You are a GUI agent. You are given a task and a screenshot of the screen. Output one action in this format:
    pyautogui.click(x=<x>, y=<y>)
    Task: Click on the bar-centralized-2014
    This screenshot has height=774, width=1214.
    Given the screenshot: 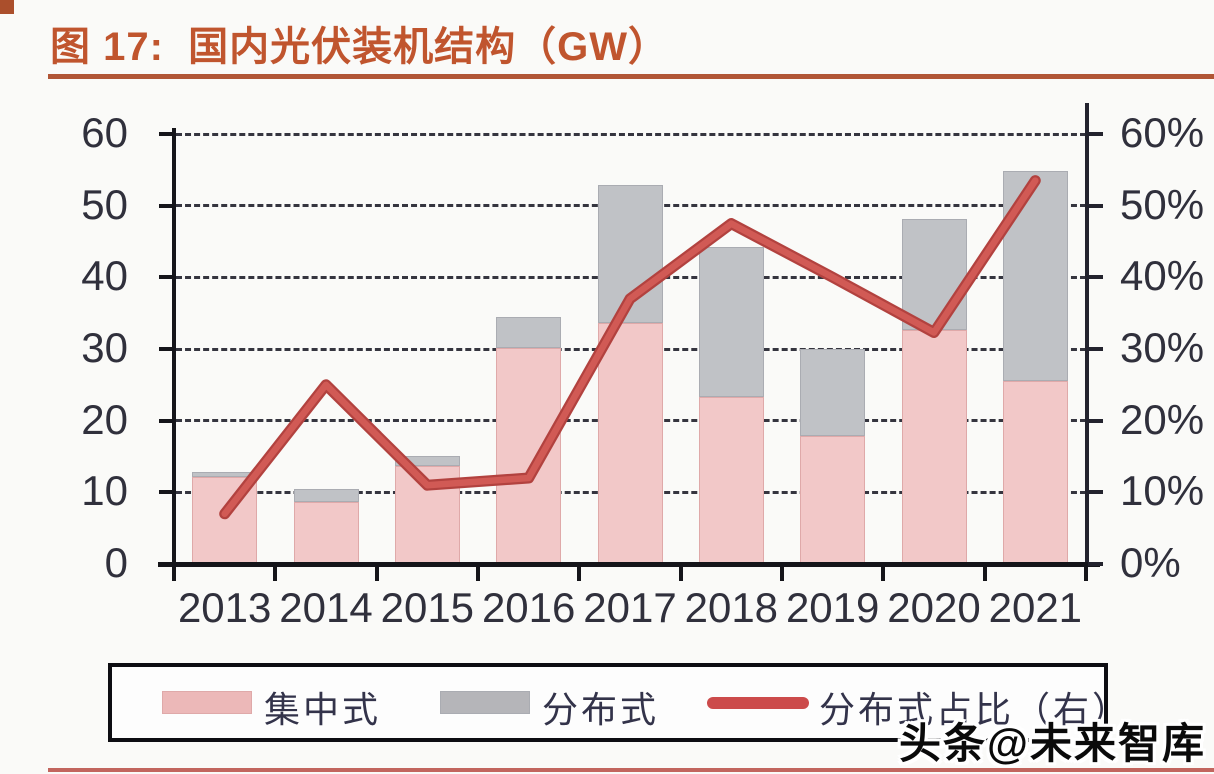 What is the action you would take?
    pyautogui.click(x=326, y=533)
    